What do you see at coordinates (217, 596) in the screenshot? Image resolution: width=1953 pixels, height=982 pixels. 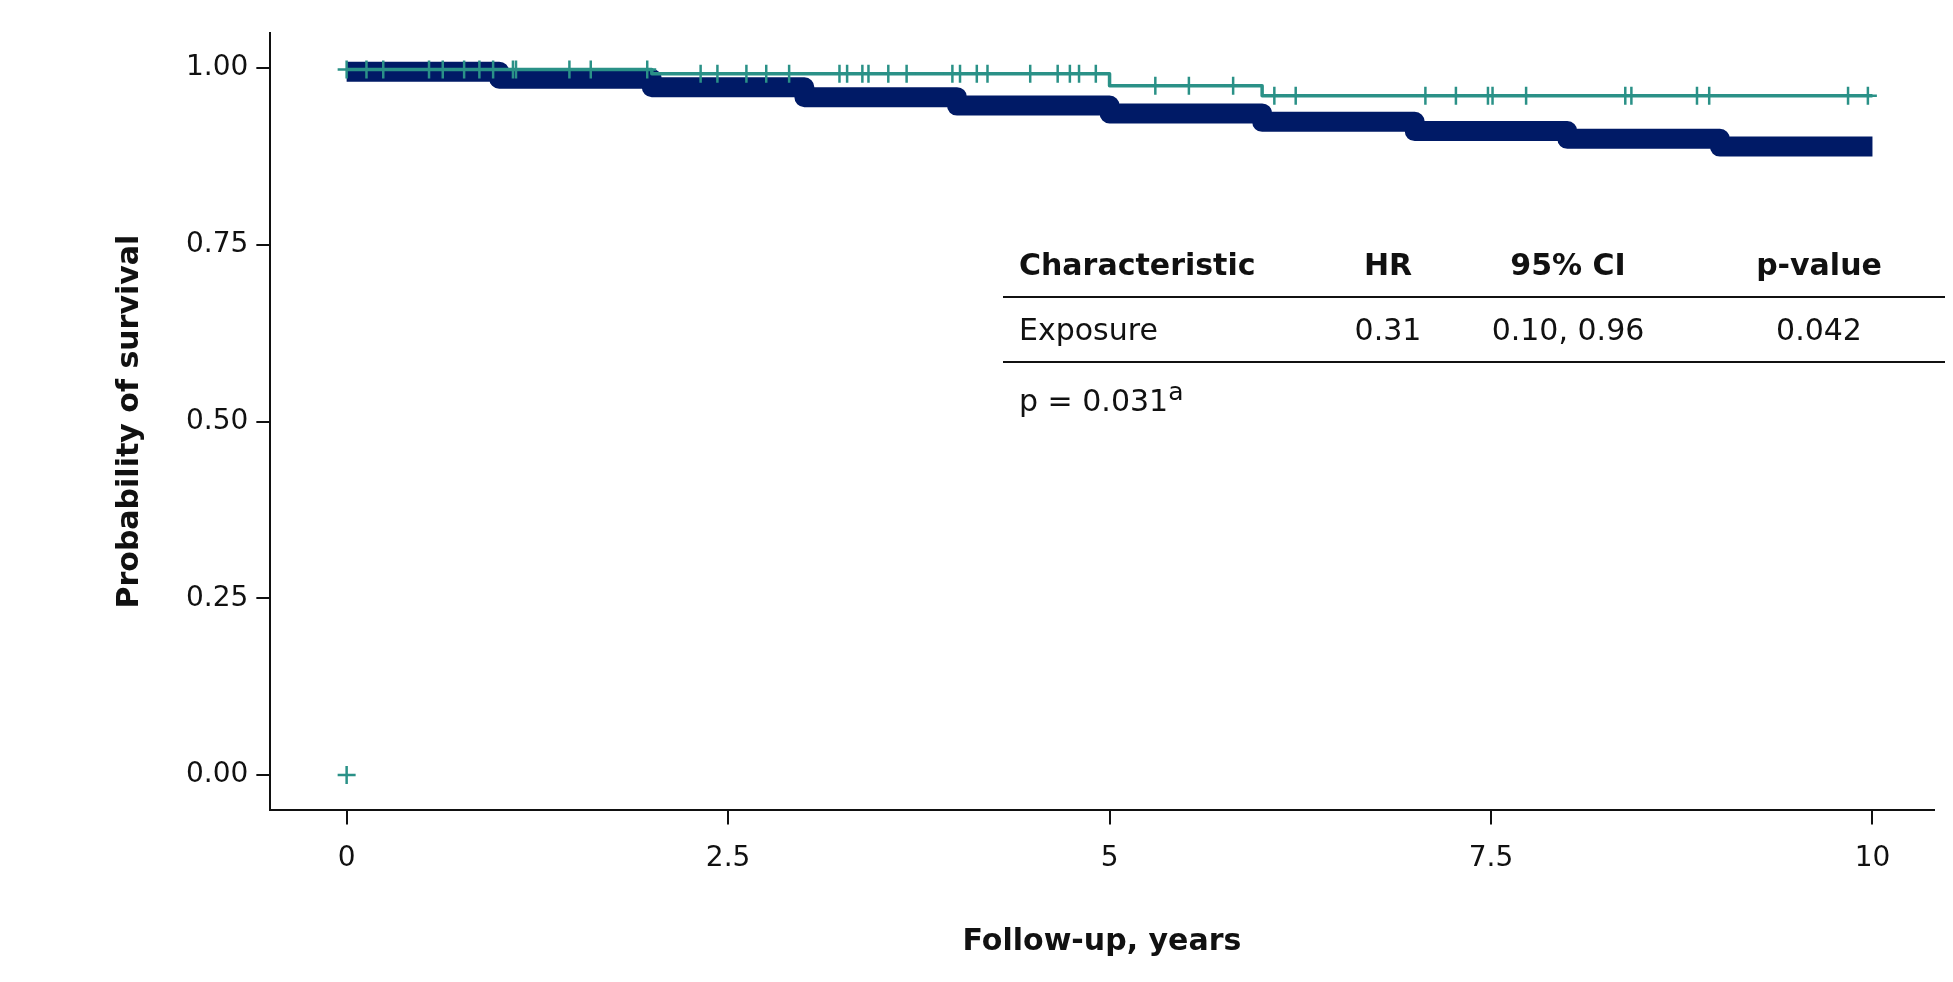 I see `y-tick-label: 0.25` at bounding box center [217, 596].